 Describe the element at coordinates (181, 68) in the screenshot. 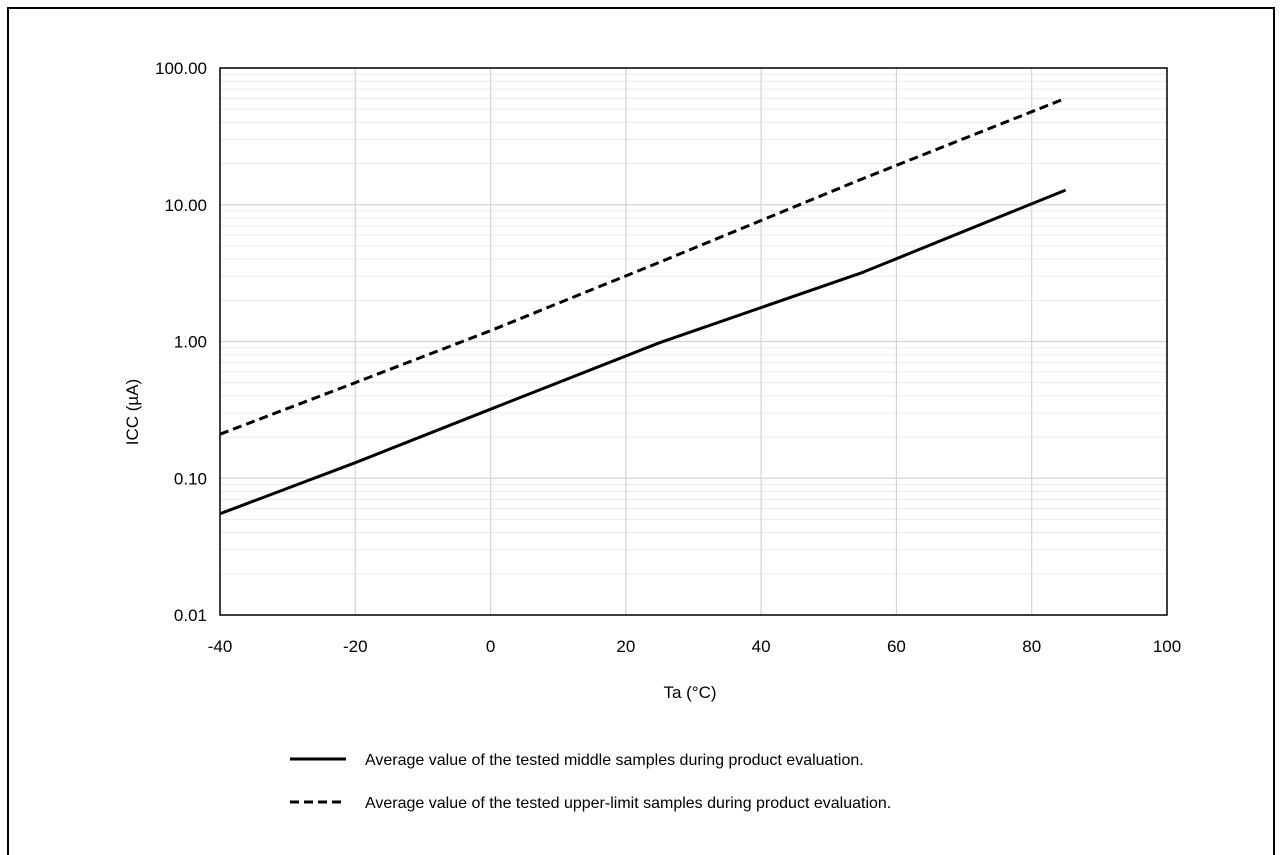

I see `y-tick-label: 100.00` at that location.